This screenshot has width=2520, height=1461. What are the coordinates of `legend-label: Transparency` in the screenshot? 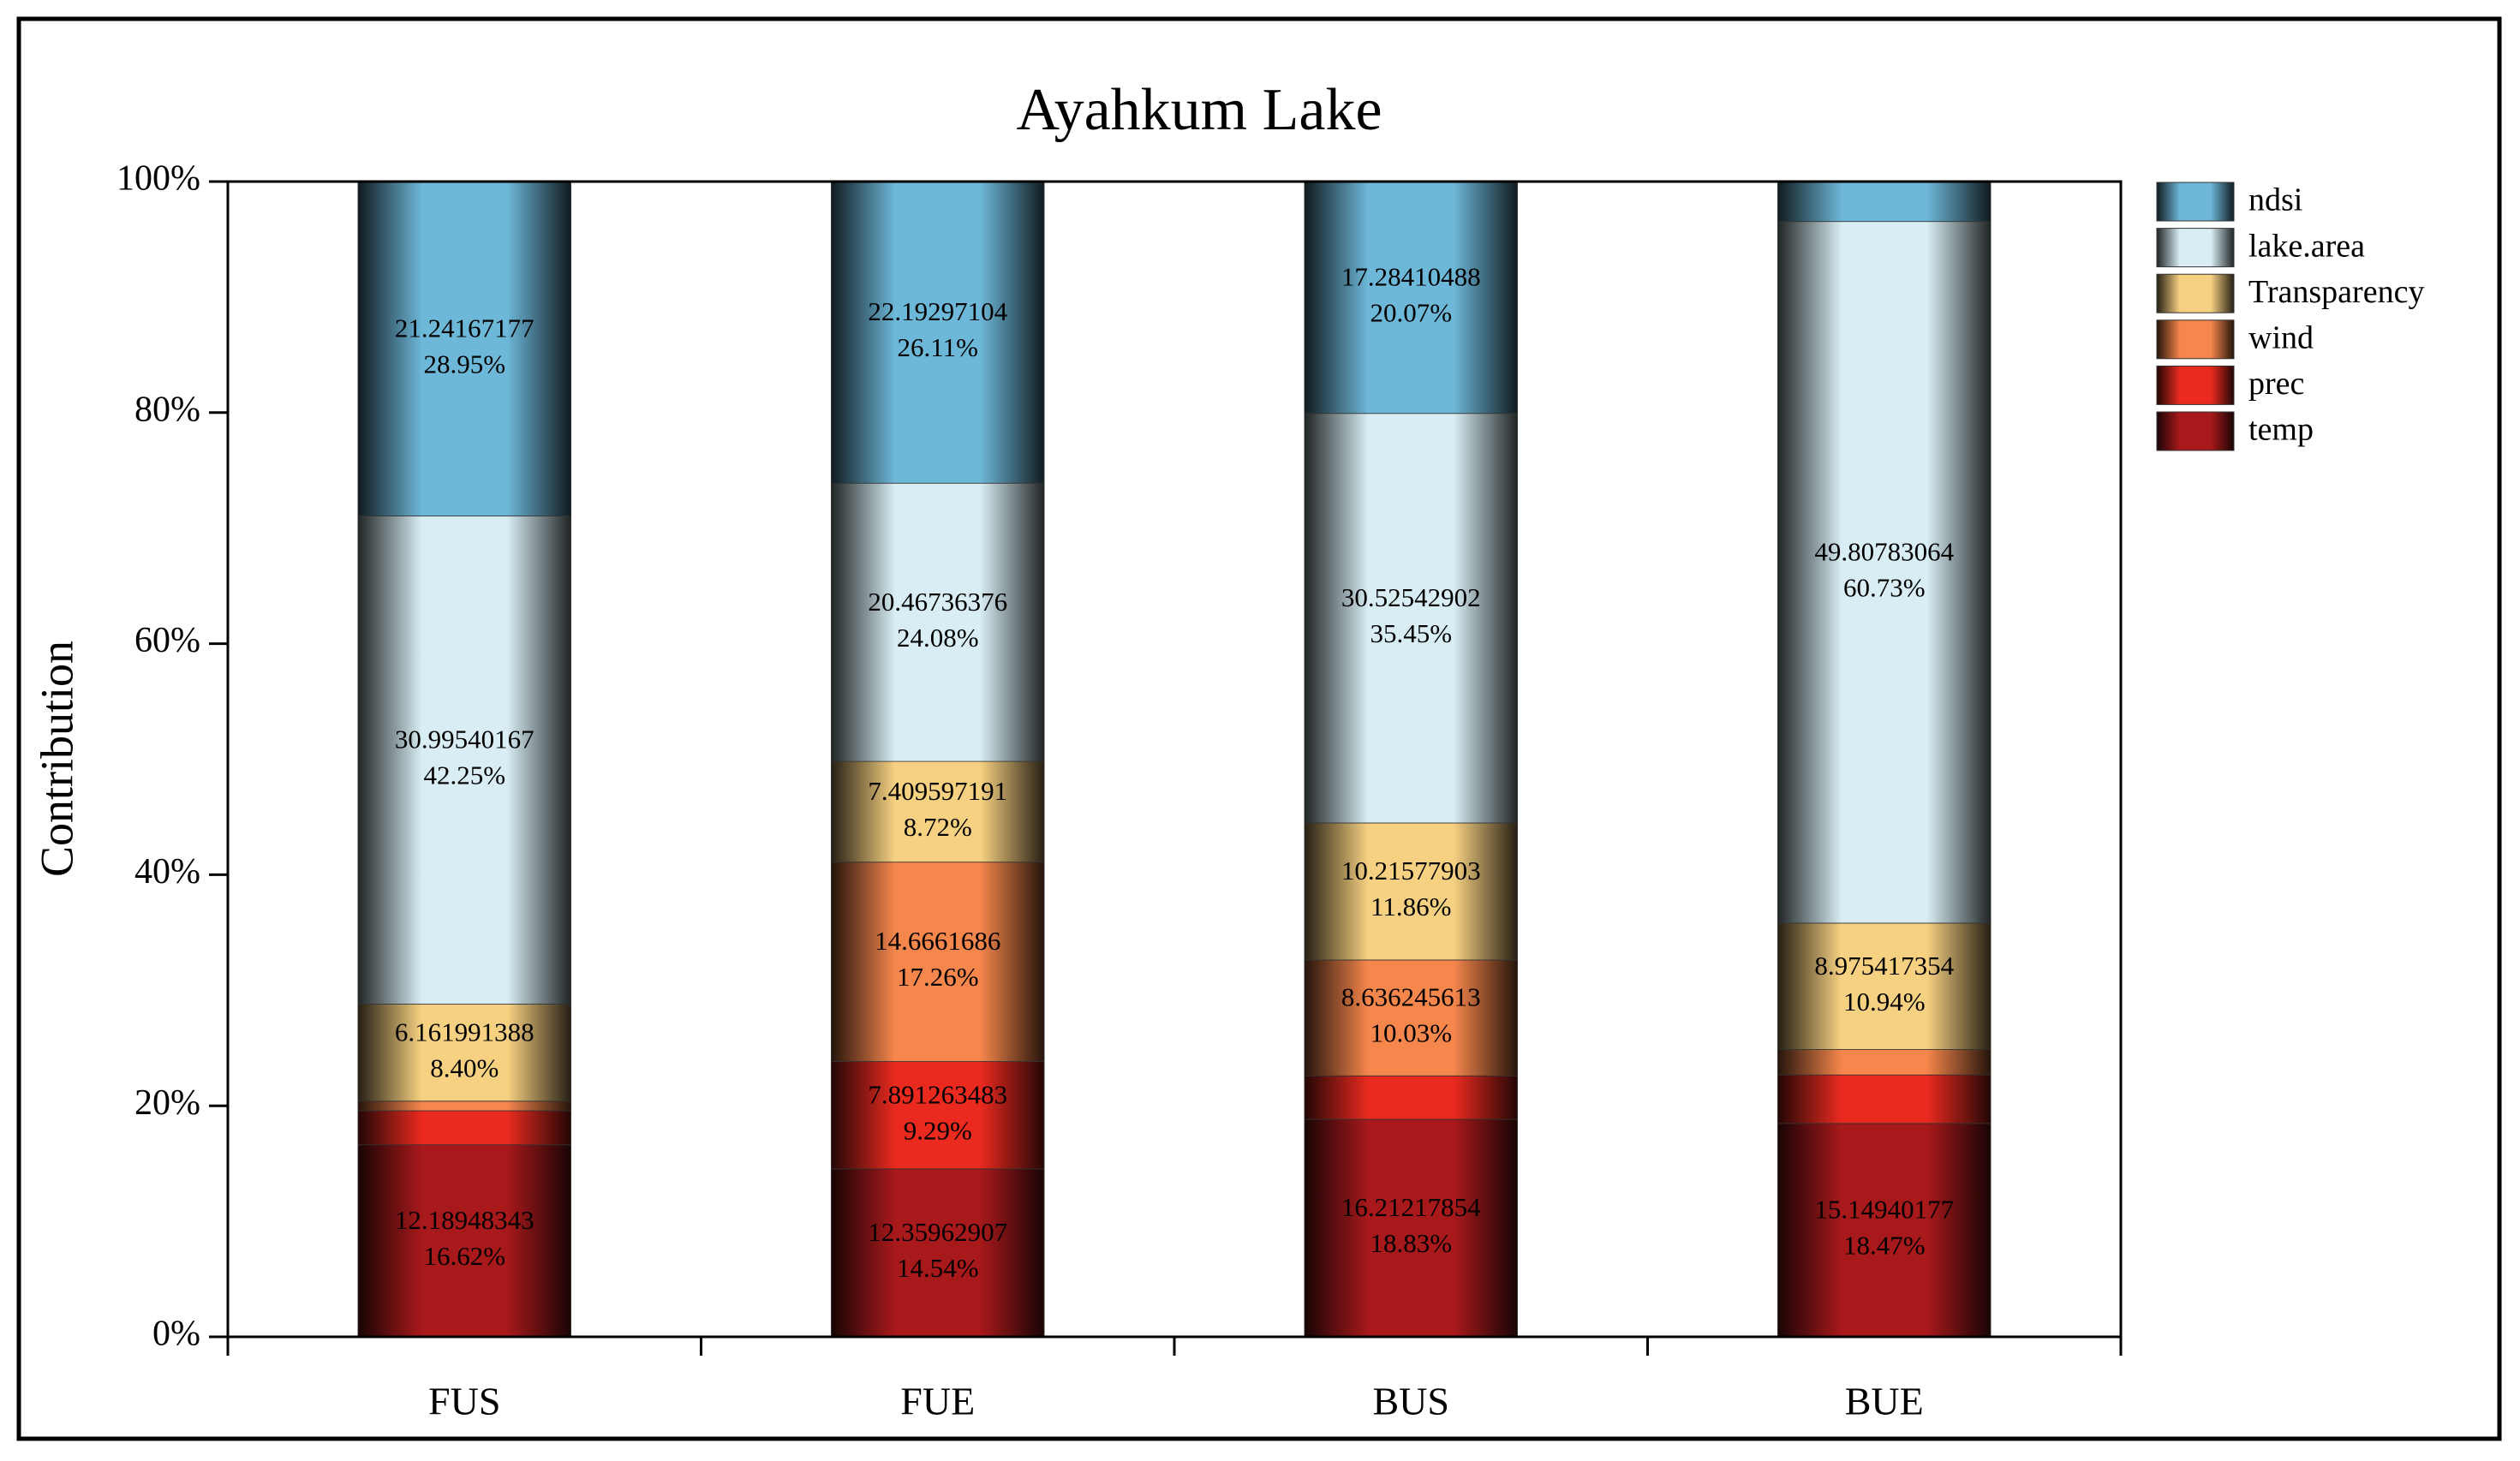 It's located at (2336, 292).